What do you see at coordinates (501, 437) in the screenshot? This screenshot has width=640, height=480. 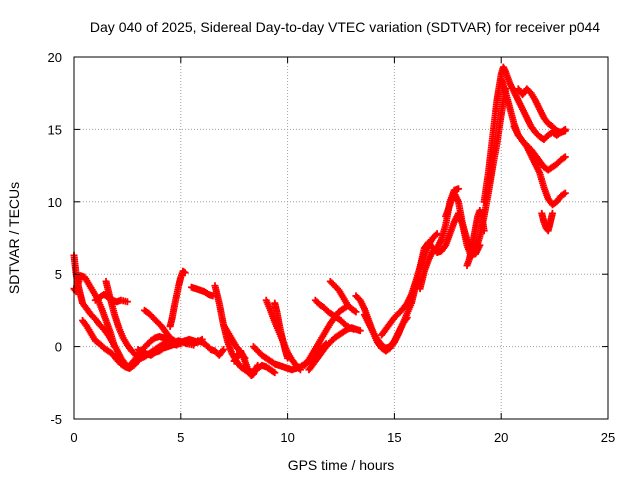 I see `x-tick-label: 20` at bounding box center [501, 437].